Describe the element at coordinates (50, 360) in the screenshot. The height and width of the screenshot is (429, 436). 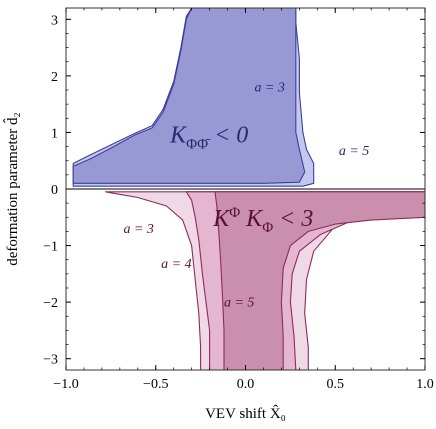
I see `y-tick-label: −3` at that location.